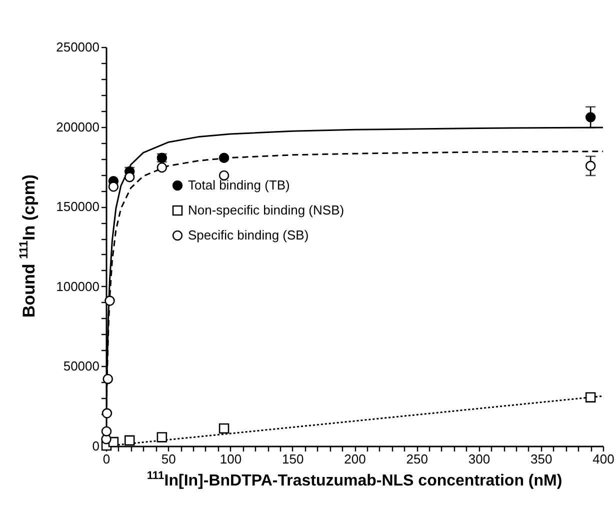 Image resolution: width=616 pixels, height=505 pixels. What do you see at coordinates (355, 459) in the screenshot?
I see `x-tick-label: 200` at bounding box center [355, 459].